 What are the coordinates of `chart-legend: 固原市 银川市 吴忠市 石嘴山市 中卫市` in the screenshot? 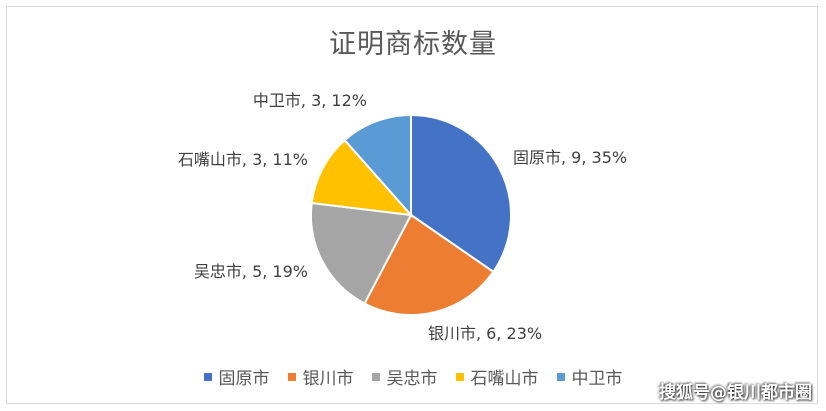 It's located at (413, 376).